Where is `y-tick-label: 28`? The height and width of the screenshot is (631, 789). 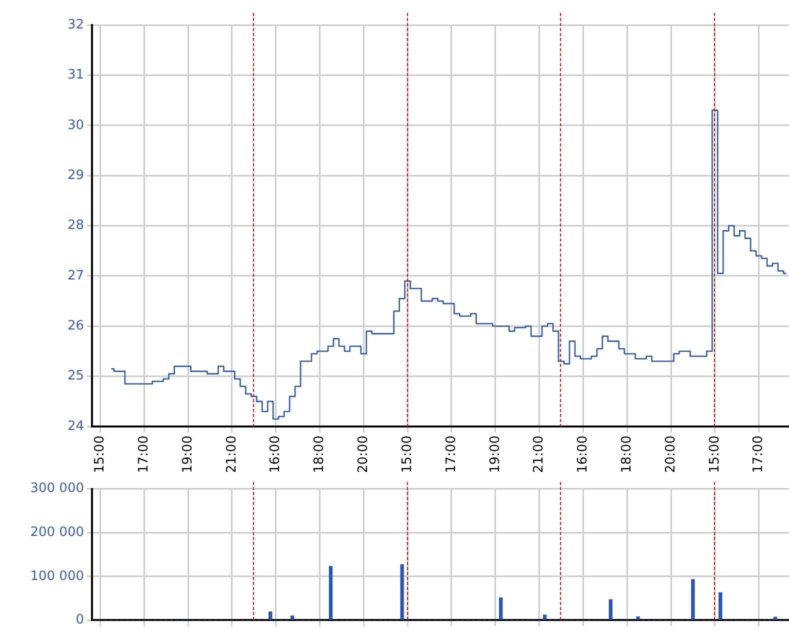 y-tick-label: 28 is located at coordinates (75, 226).